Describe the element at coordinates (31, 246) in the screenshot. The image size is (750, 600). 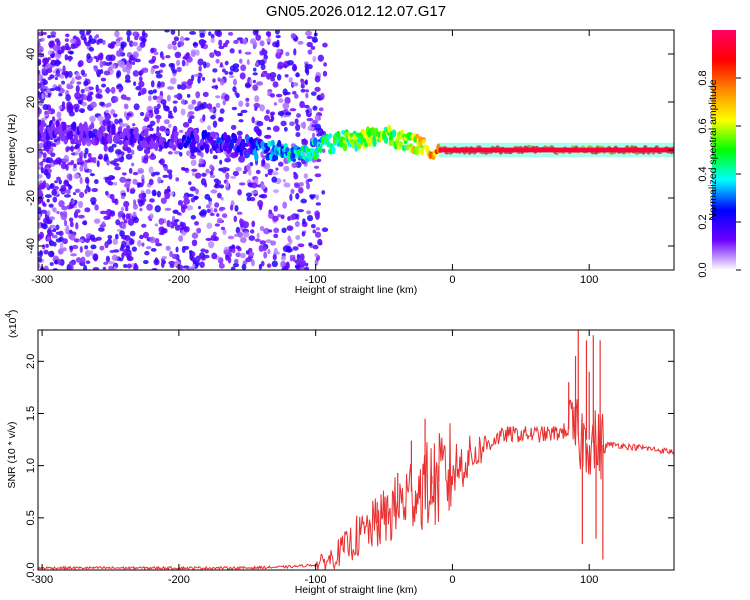
I see `y-tick-label: -40` at that location.